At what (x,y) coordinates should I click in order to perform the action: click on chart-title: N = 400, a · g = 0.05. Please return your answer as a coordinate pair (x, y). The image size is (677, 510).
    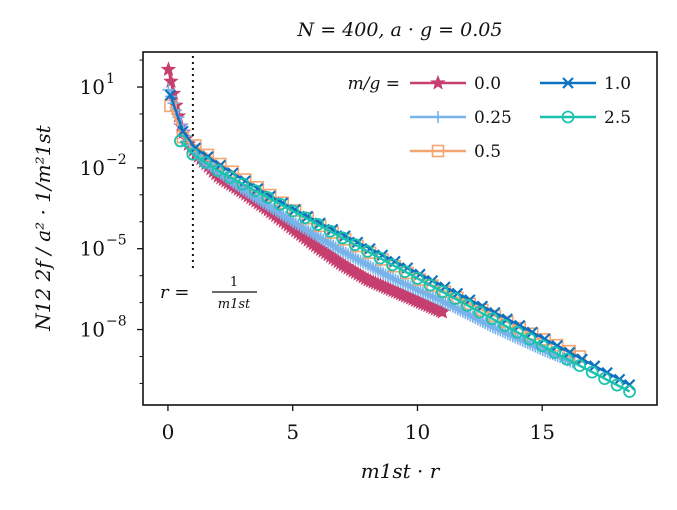
    Looking at the image, I should click on (400, 30).